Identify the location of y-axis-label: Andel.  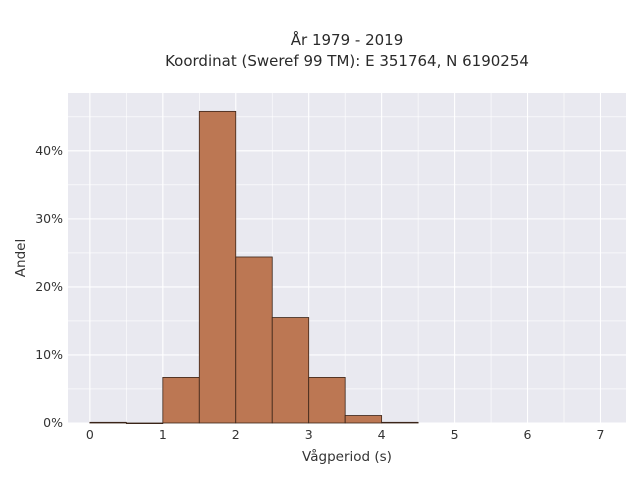
(21, 258).